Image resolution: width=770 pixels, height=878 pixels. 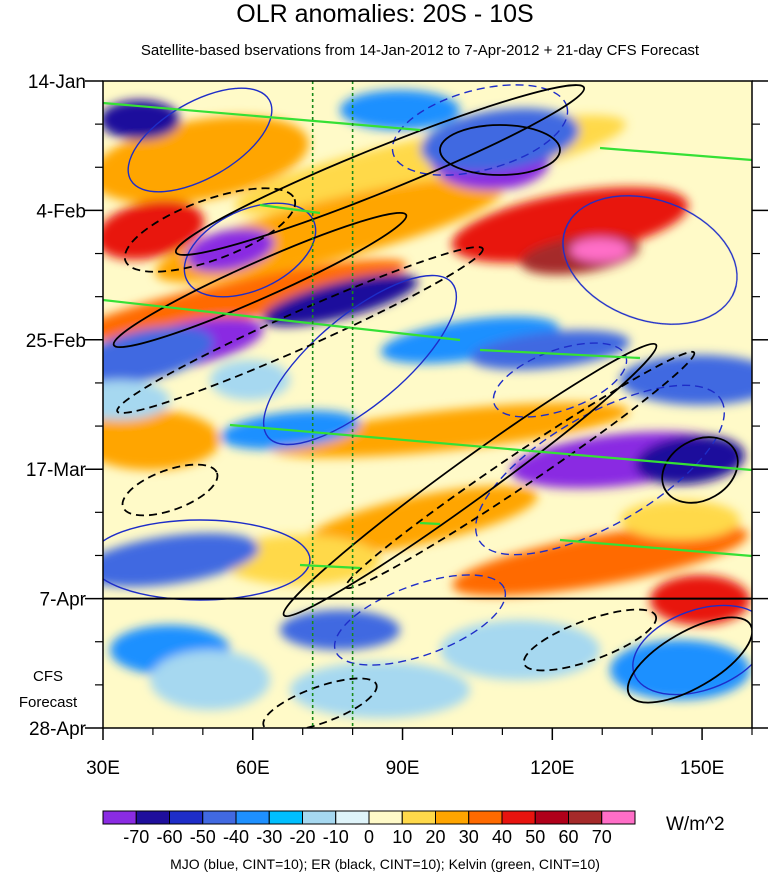 I want to click on colorbar-label: 10, so click(x=402, y=837).